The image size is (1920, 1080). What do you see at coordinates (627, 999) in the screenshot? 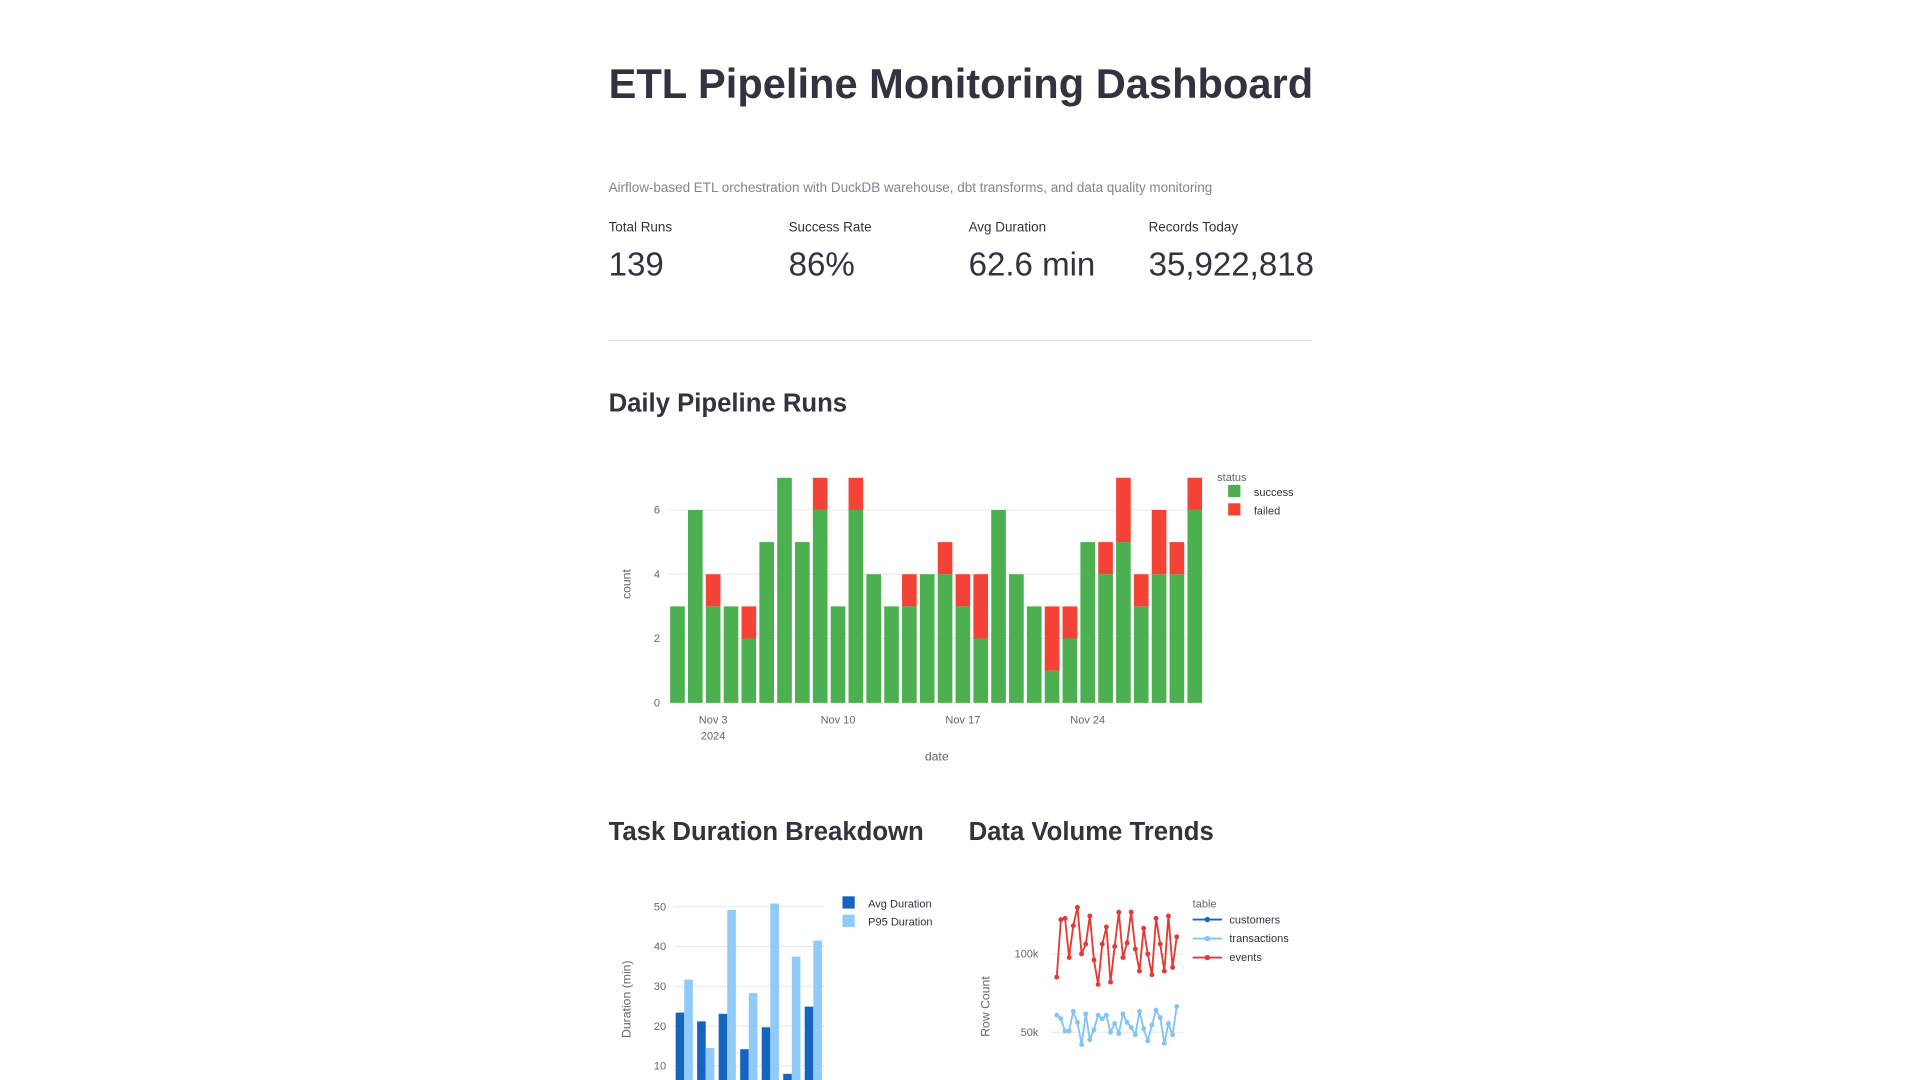
I see `y-axis-title: Duration (min)` at bounding box center [627, 999].